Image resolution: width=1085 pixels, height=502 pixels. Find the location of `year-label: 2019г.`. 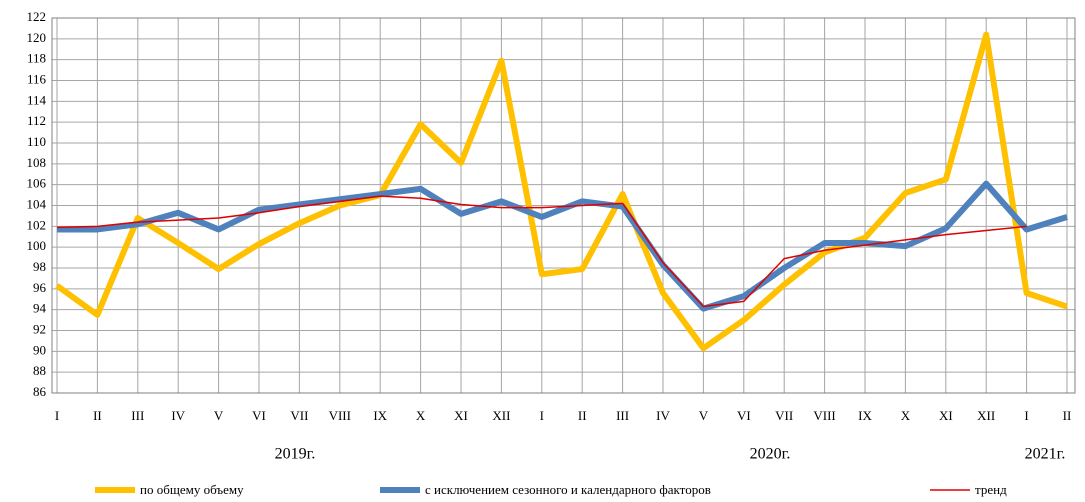

year-label: 2019г. is located at coordinates (295, 454).